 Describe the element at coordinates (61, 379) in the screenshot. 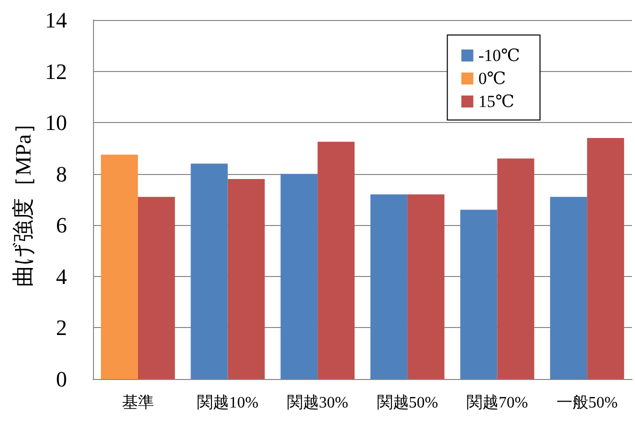

I see `y-tick-label: 0` at that location.